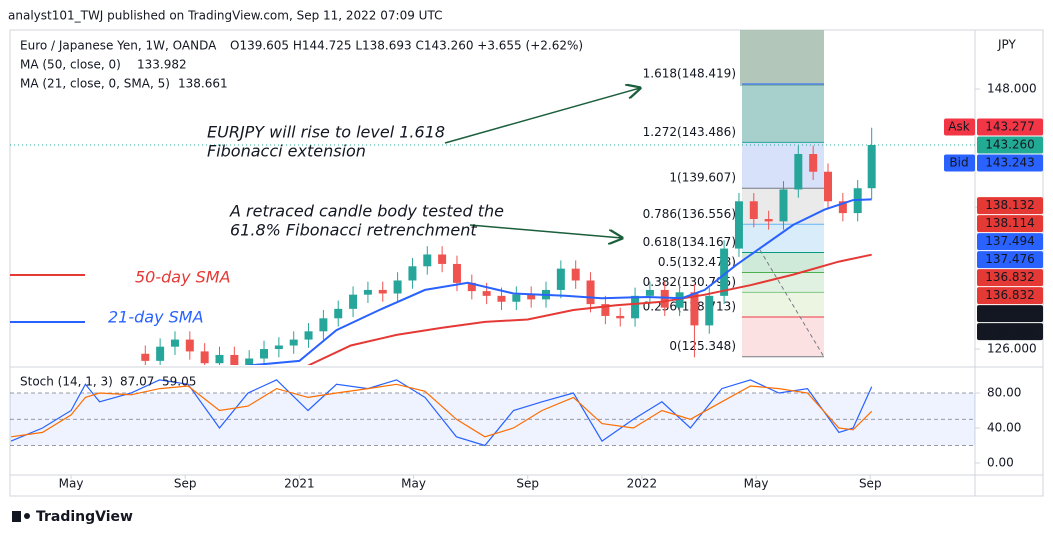  What do you see at coordinates (203, 84) in the screenshot?
I see `ma-legend-value: 138.661` at bounding box center [203, 84].